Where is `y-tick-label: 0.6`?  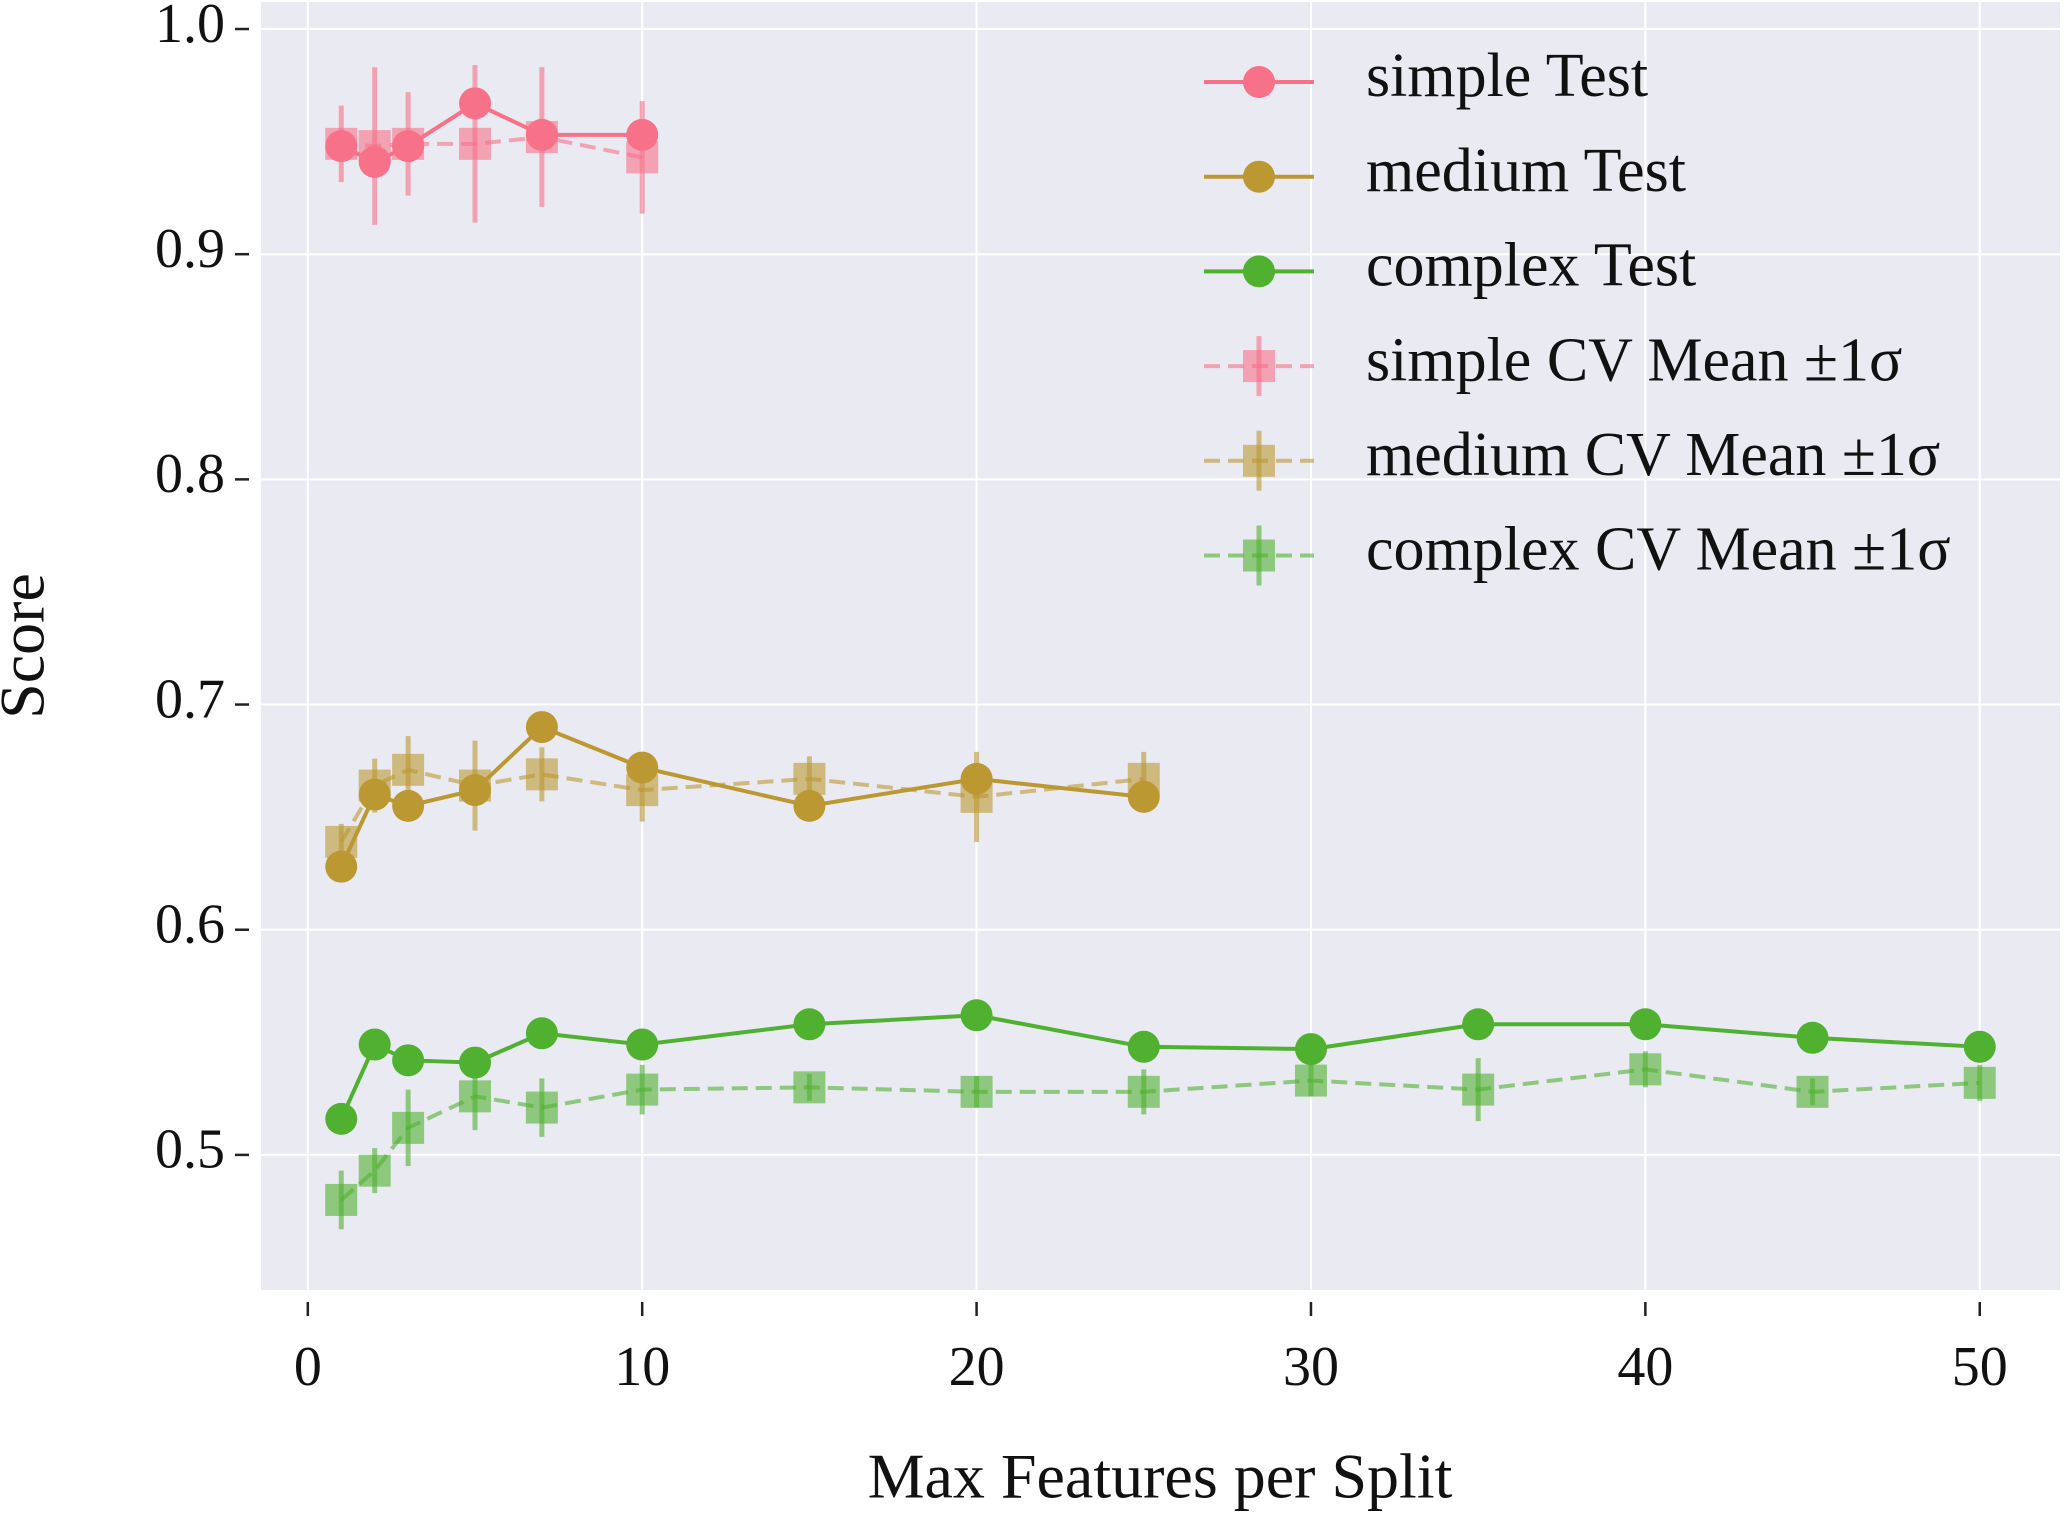 y-tick-label: 0.6 is located at coordinates (190, 925).